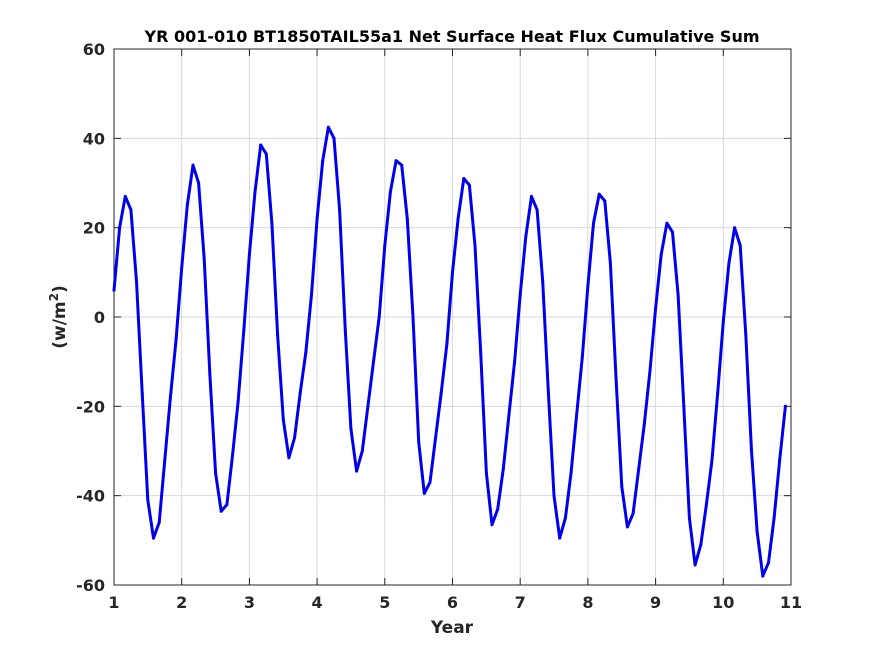 Image resolution: width=875 pixels, height=656 pixels. I want to click on y-axis-label: (w/m2), so click(58, 317).